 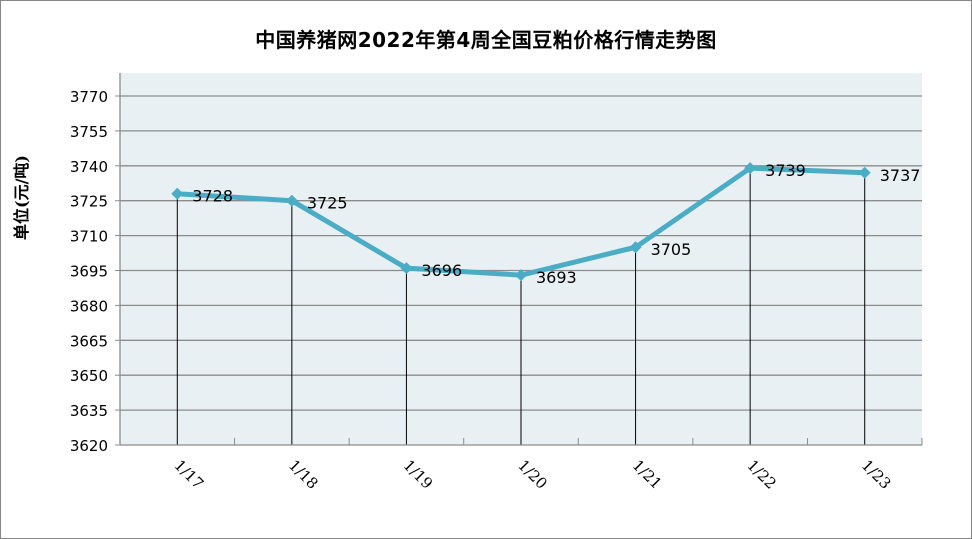 What do you see at coordinates (671, 249) in the screenshot?
I see `data-label: 3705` at bounding box center [671, 249].